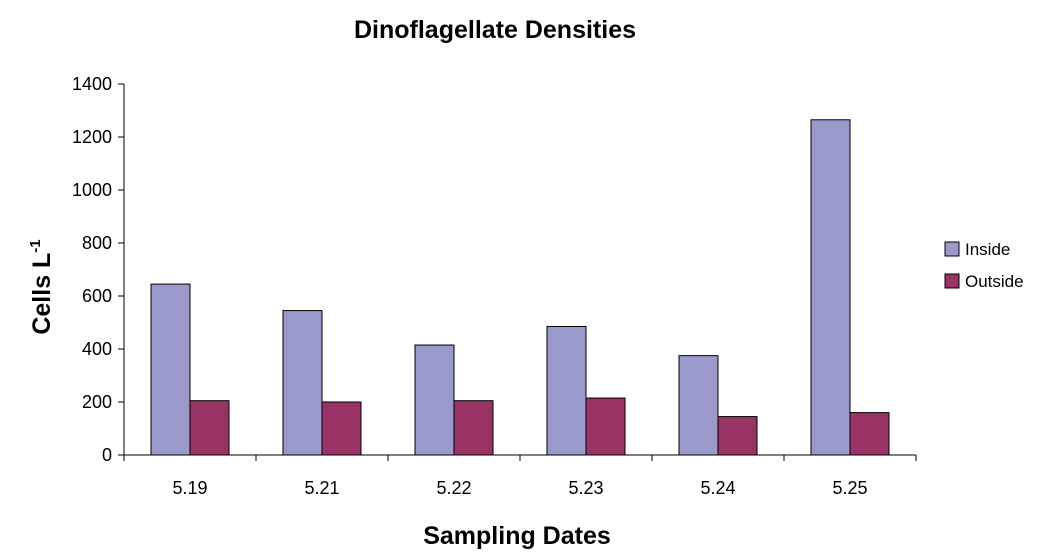  Describe the element at coordinates (717, 488) in the screenshot. I see `x-tick-label: 5.24` at that location.